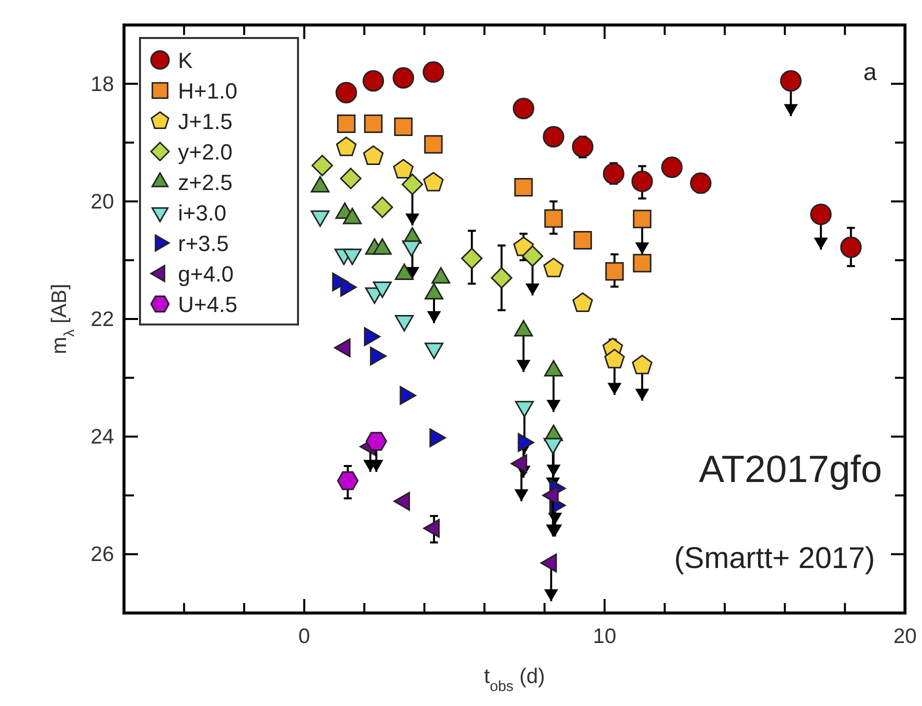  What do you see at coordinates (208, 304) in the screenshot?
I see `legend-label: U+4.5` at bounding box center [208, 304].